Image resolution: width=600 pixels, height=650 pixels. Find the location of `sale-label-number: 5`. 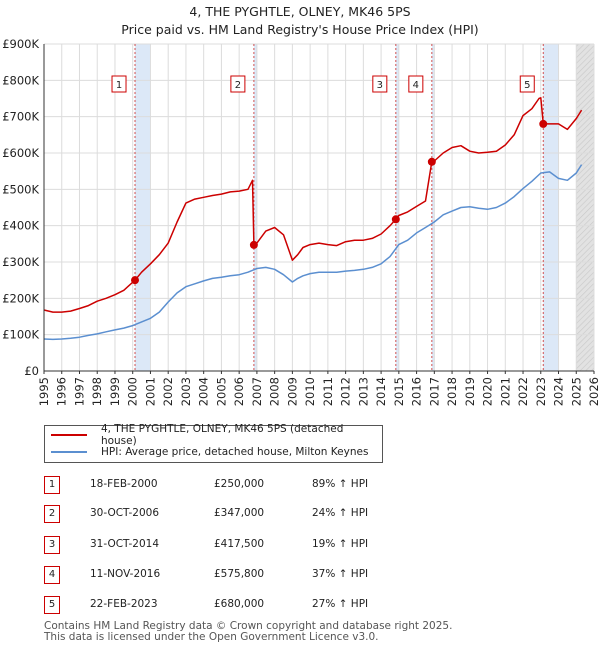

sale-label-number: 5 is located at coordinates (527, 85).